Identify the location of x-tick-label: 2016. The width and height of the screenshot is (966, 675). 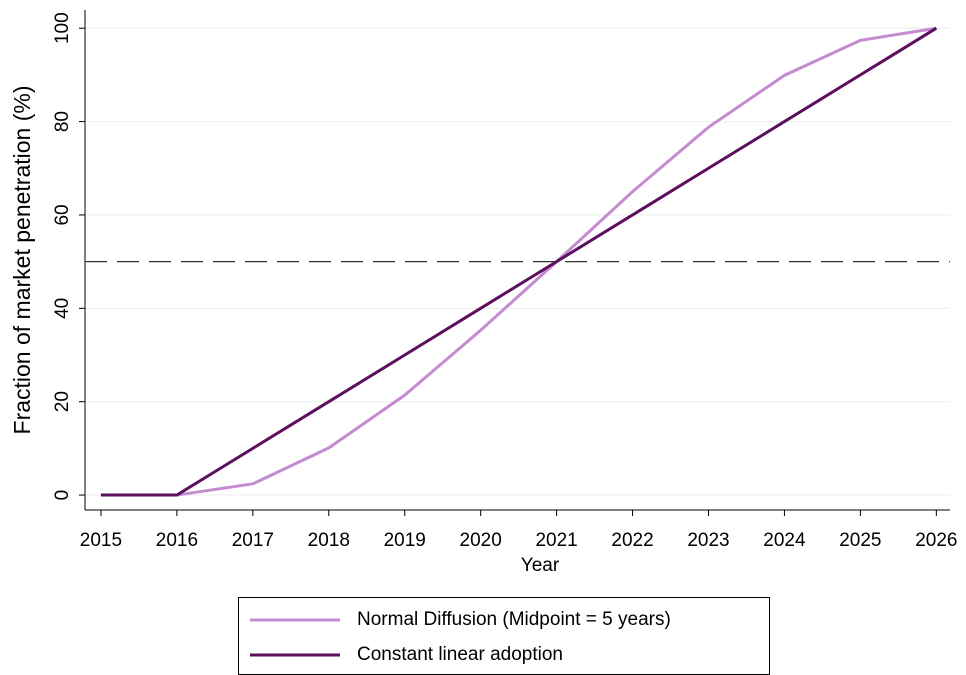
(177, 540).